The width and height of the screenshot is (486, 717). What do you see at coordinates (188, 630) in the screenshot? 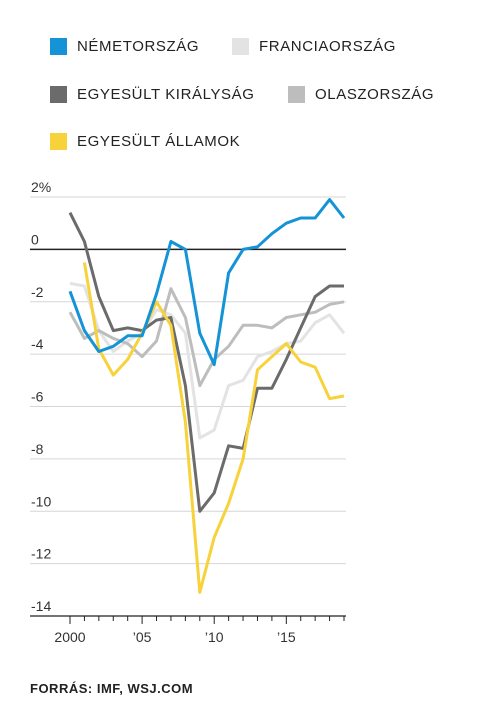
I see `x-axis: 2000 ’05 ’10 ’15` at bounding box center [188, 630].